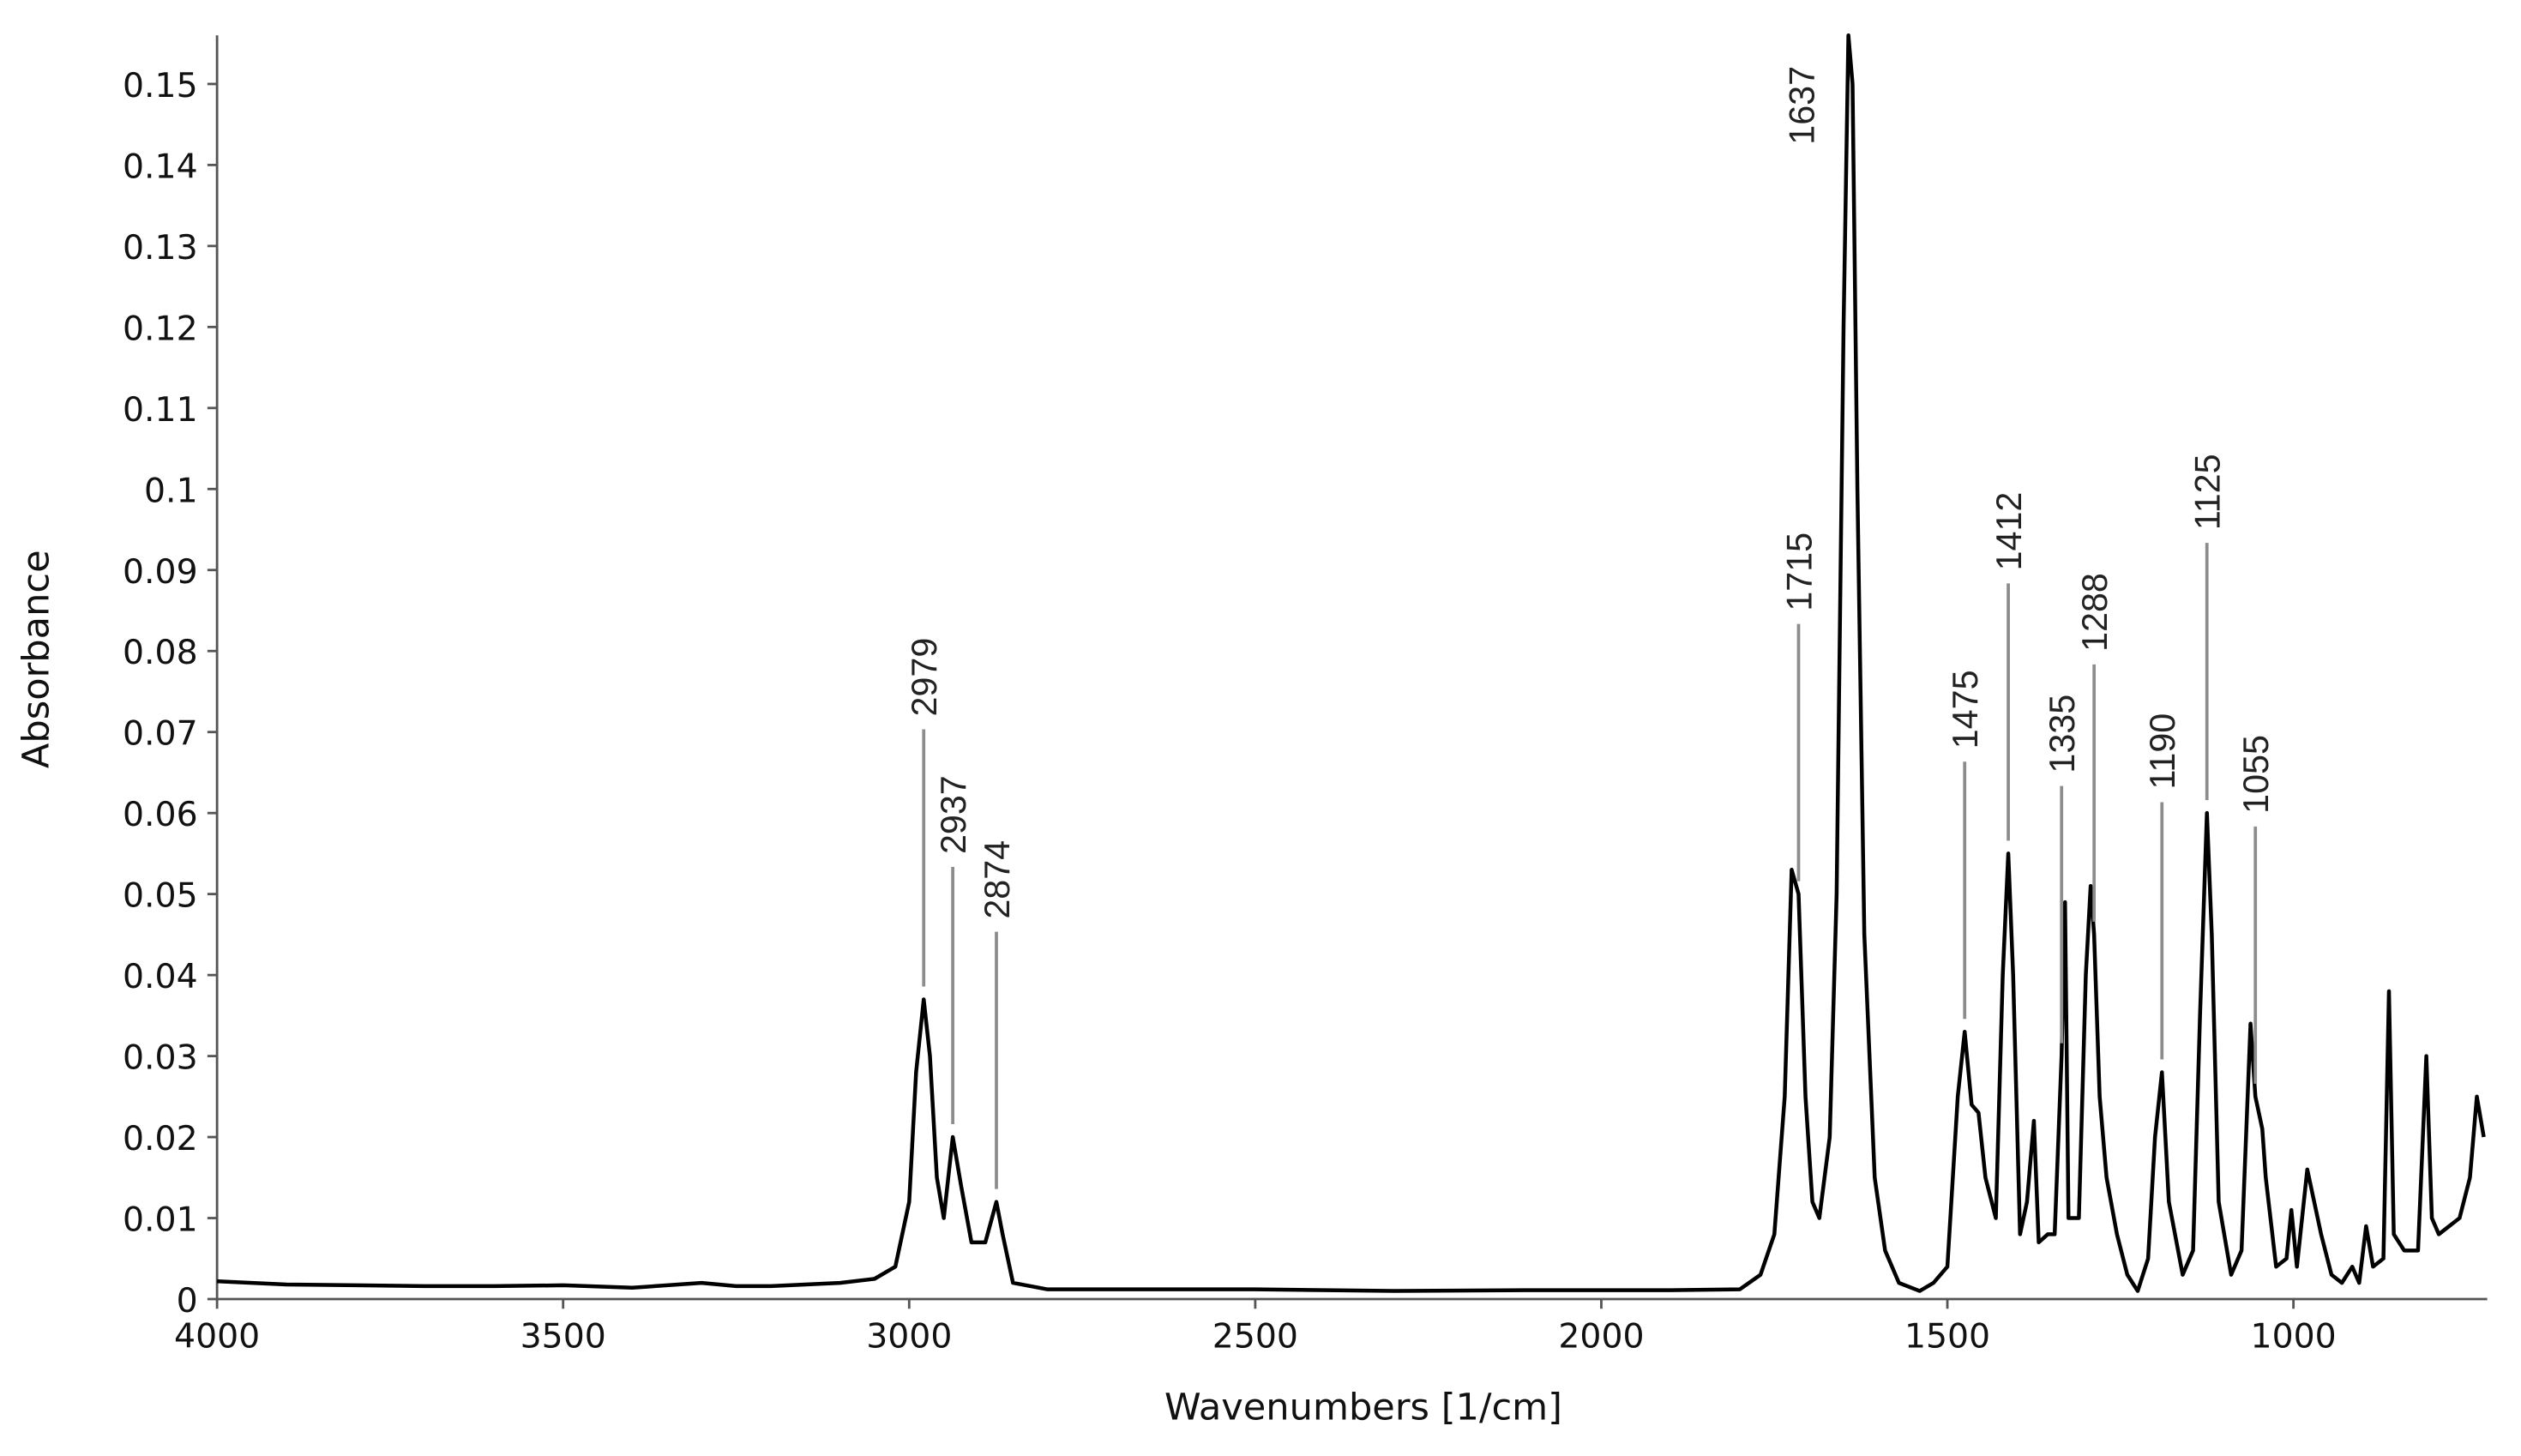 The height and width of the screenshot is (1456, 2521). I want to click on peak-label: 2979, so click(925, 677).